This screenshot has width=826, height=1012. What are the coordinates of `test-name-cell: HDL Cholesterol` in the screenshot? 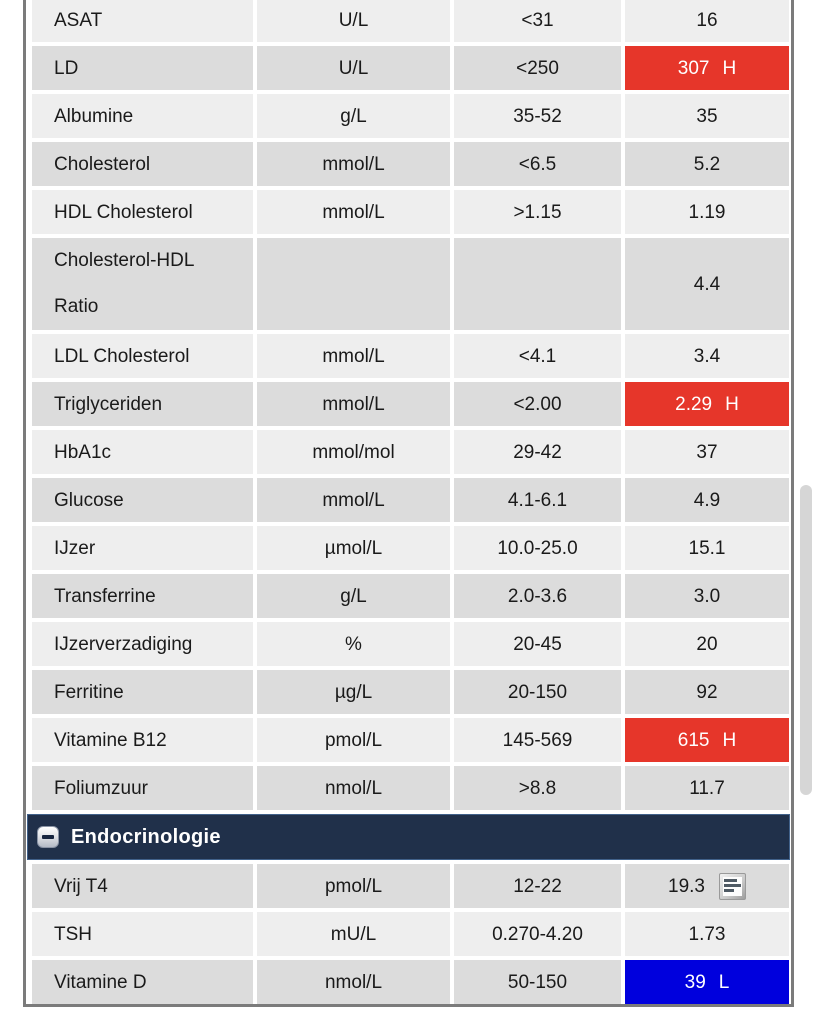 It's located at (142, 212).